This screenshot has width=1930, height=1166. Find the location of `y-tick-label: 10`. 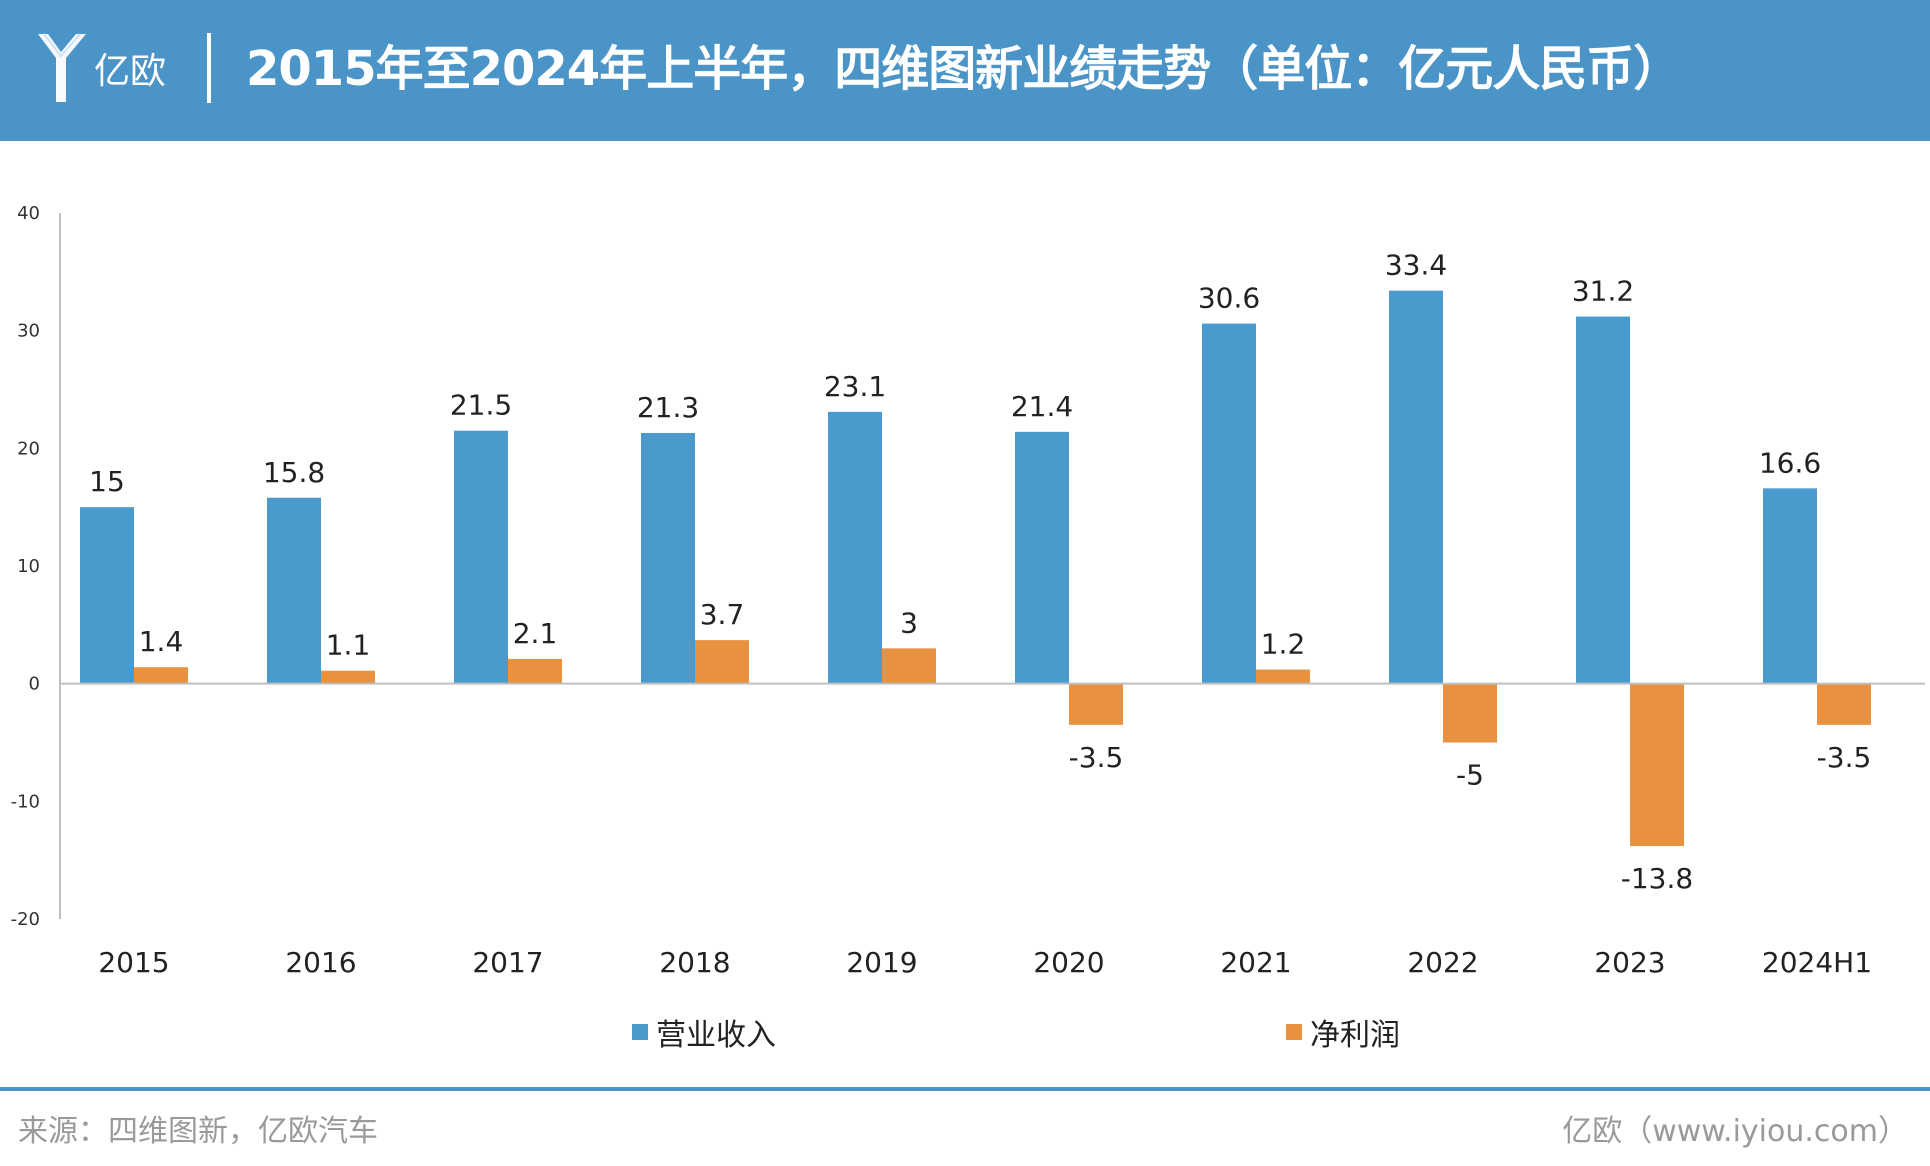

y-tick-label: 10 is located at coordinates (28, 566).